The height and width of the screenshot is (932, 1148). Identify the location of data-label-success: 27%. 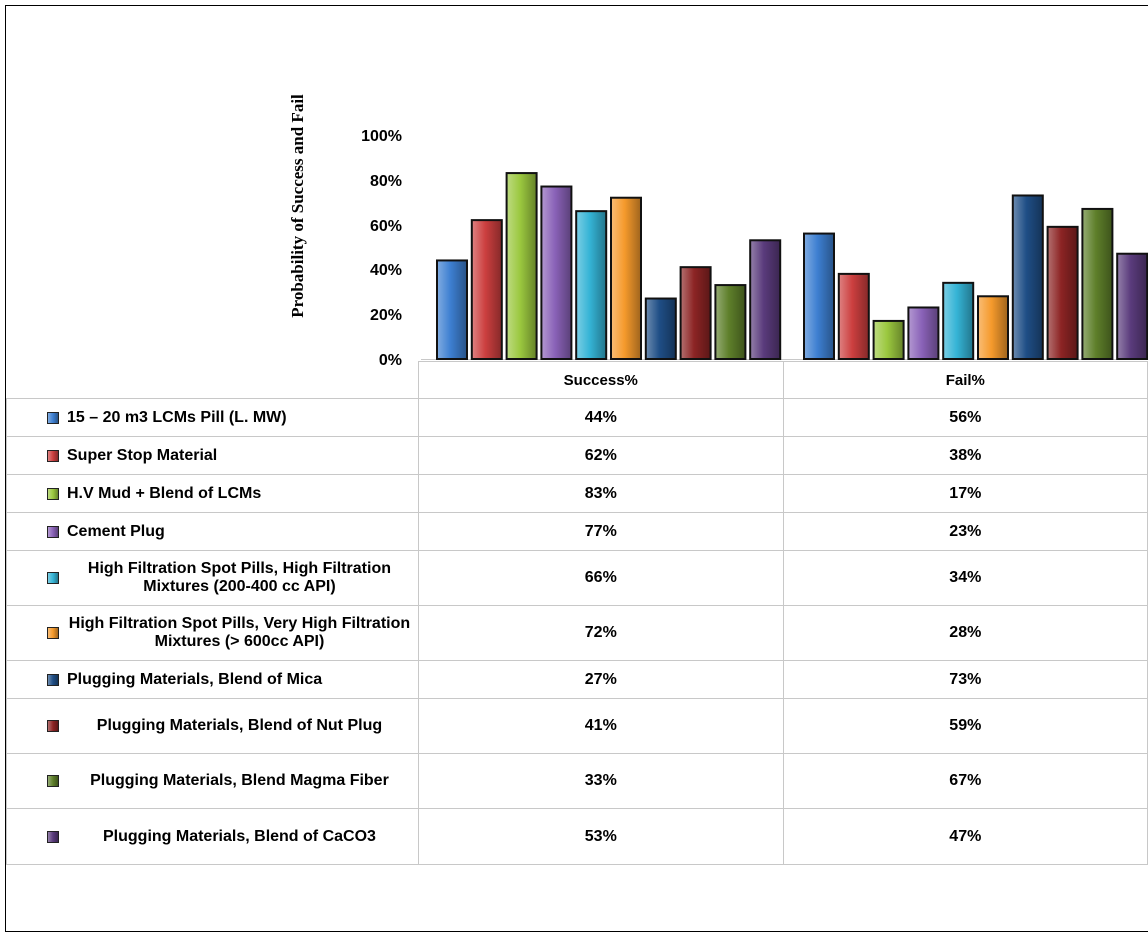
(600, 679).